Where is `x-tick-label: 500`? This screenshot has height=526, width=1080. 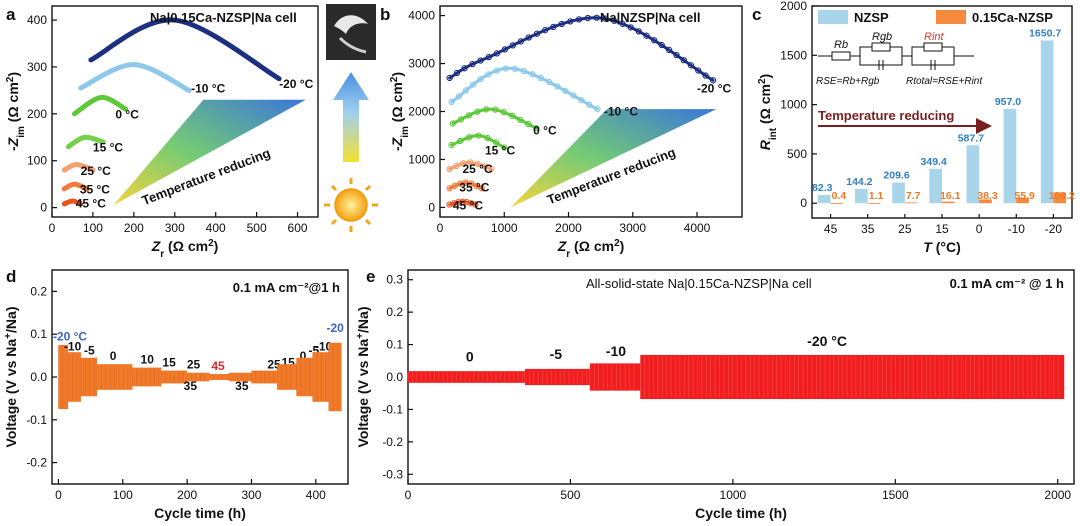 x-tick-label: 500 is located at coordinates (570, 495).